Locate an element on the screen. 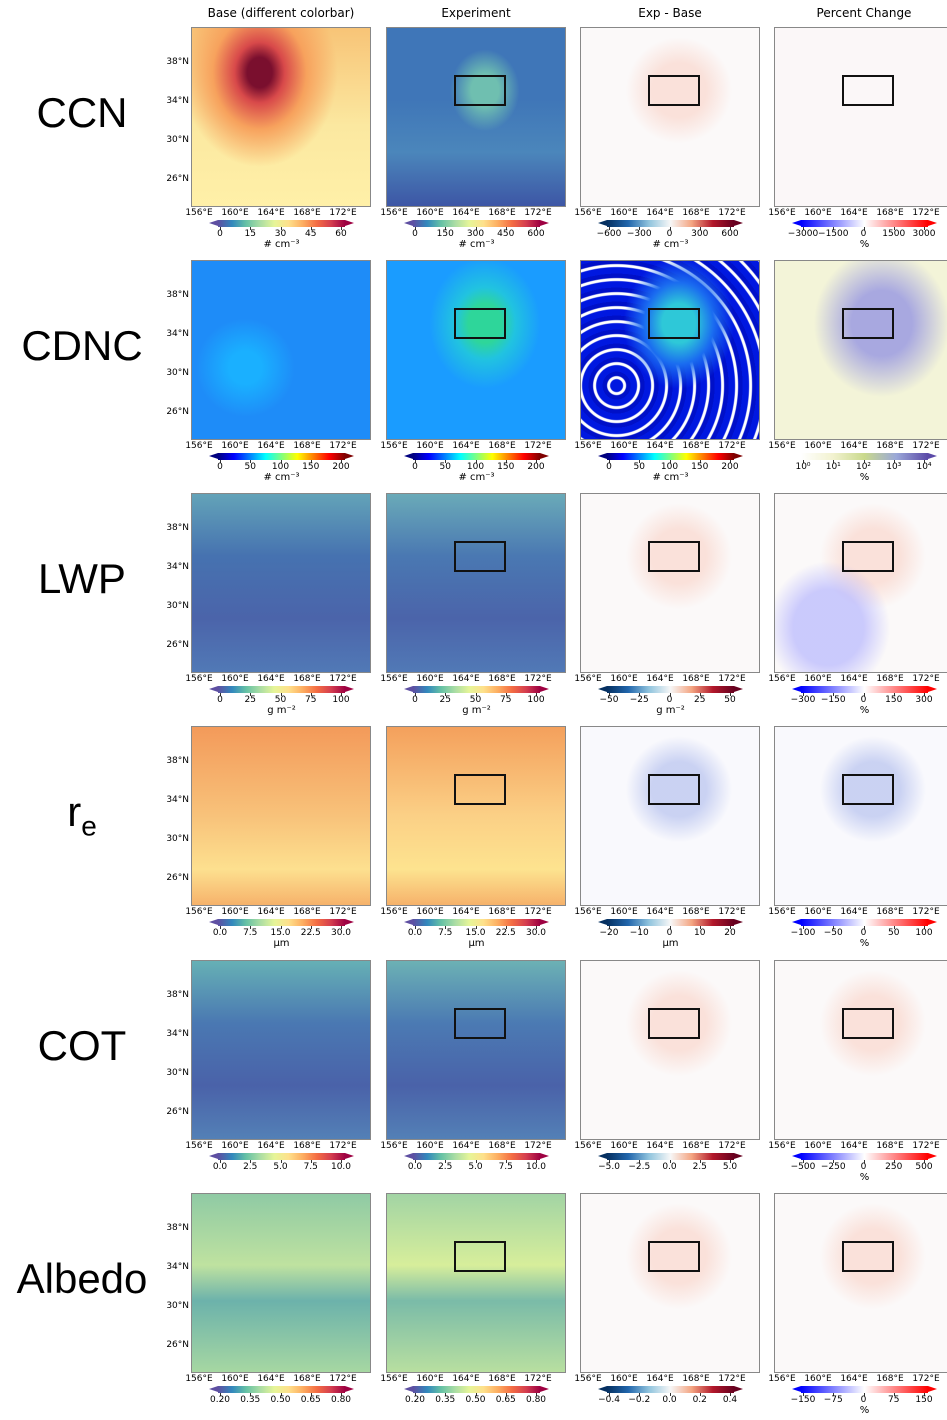 Image resolution: width=947 pixels, height=1420 pixels. colorbar-tick-label: 1500 is located at coordinates (894, 234).